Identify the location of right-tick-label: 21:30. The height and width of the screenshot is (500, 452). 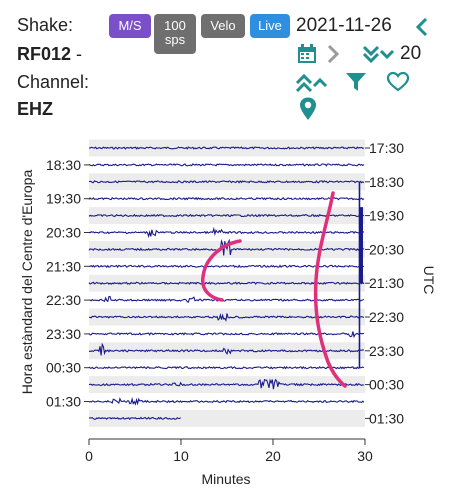
(386, 283).